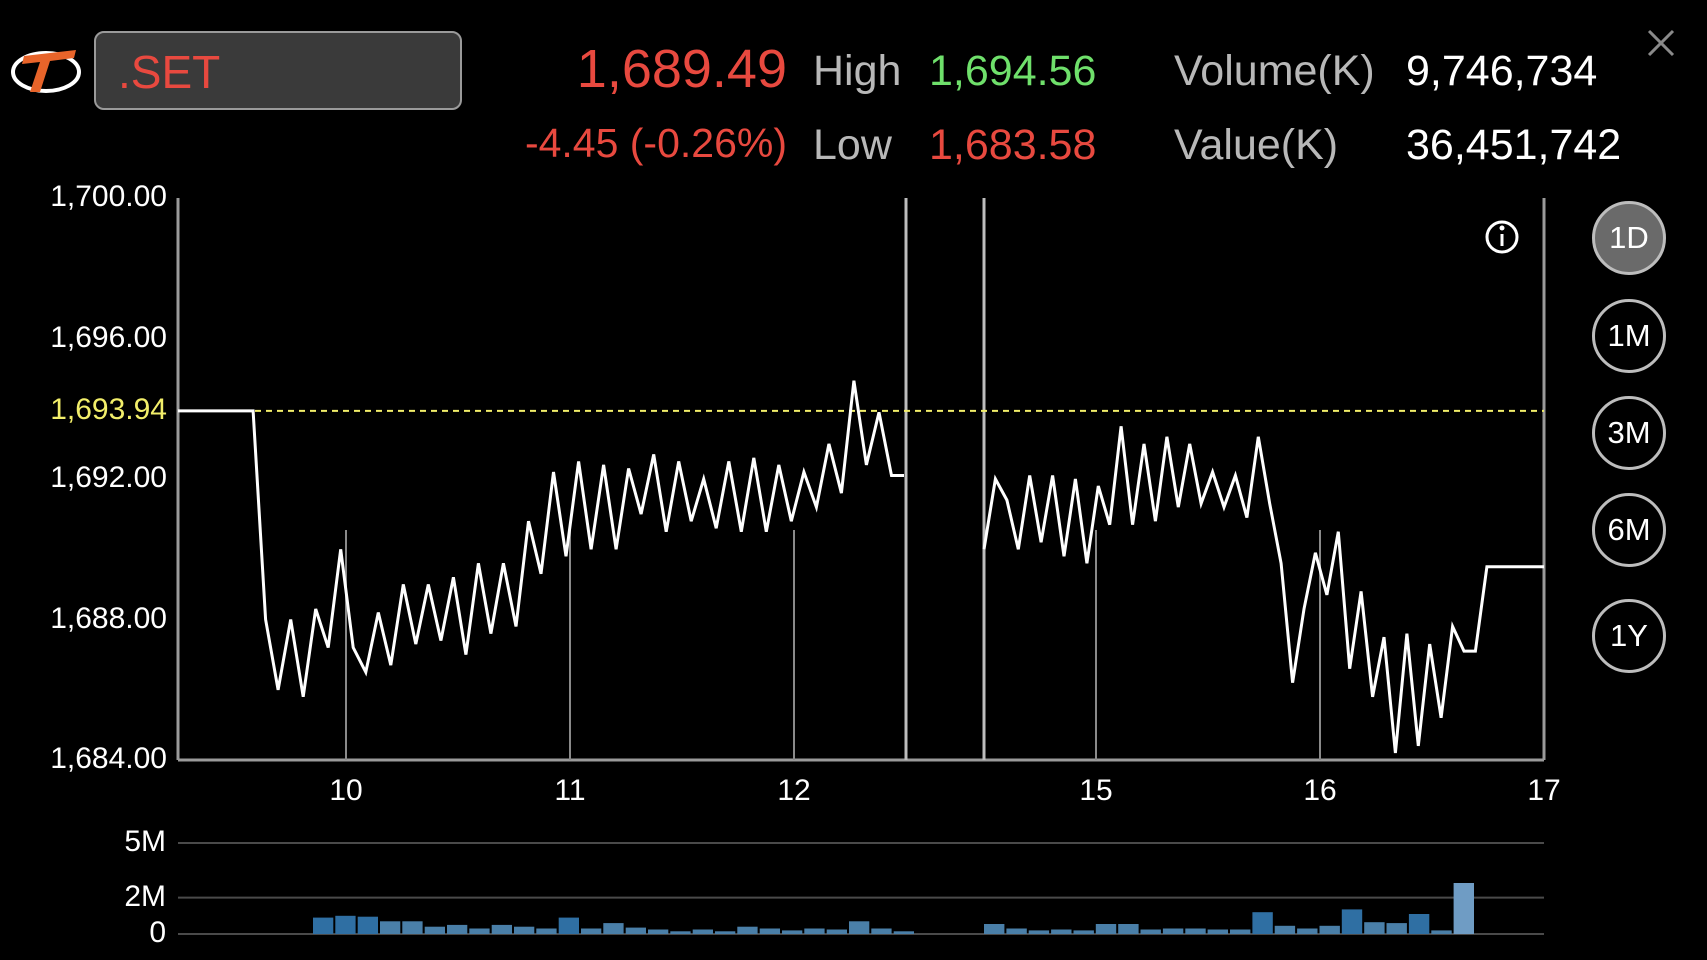 Image resolution: width=1707 pixels, height=960 pixels. Describe the element at coordinates (1274, 71) in the screenshot. I see `volume-label: Volume(K)` at that location.